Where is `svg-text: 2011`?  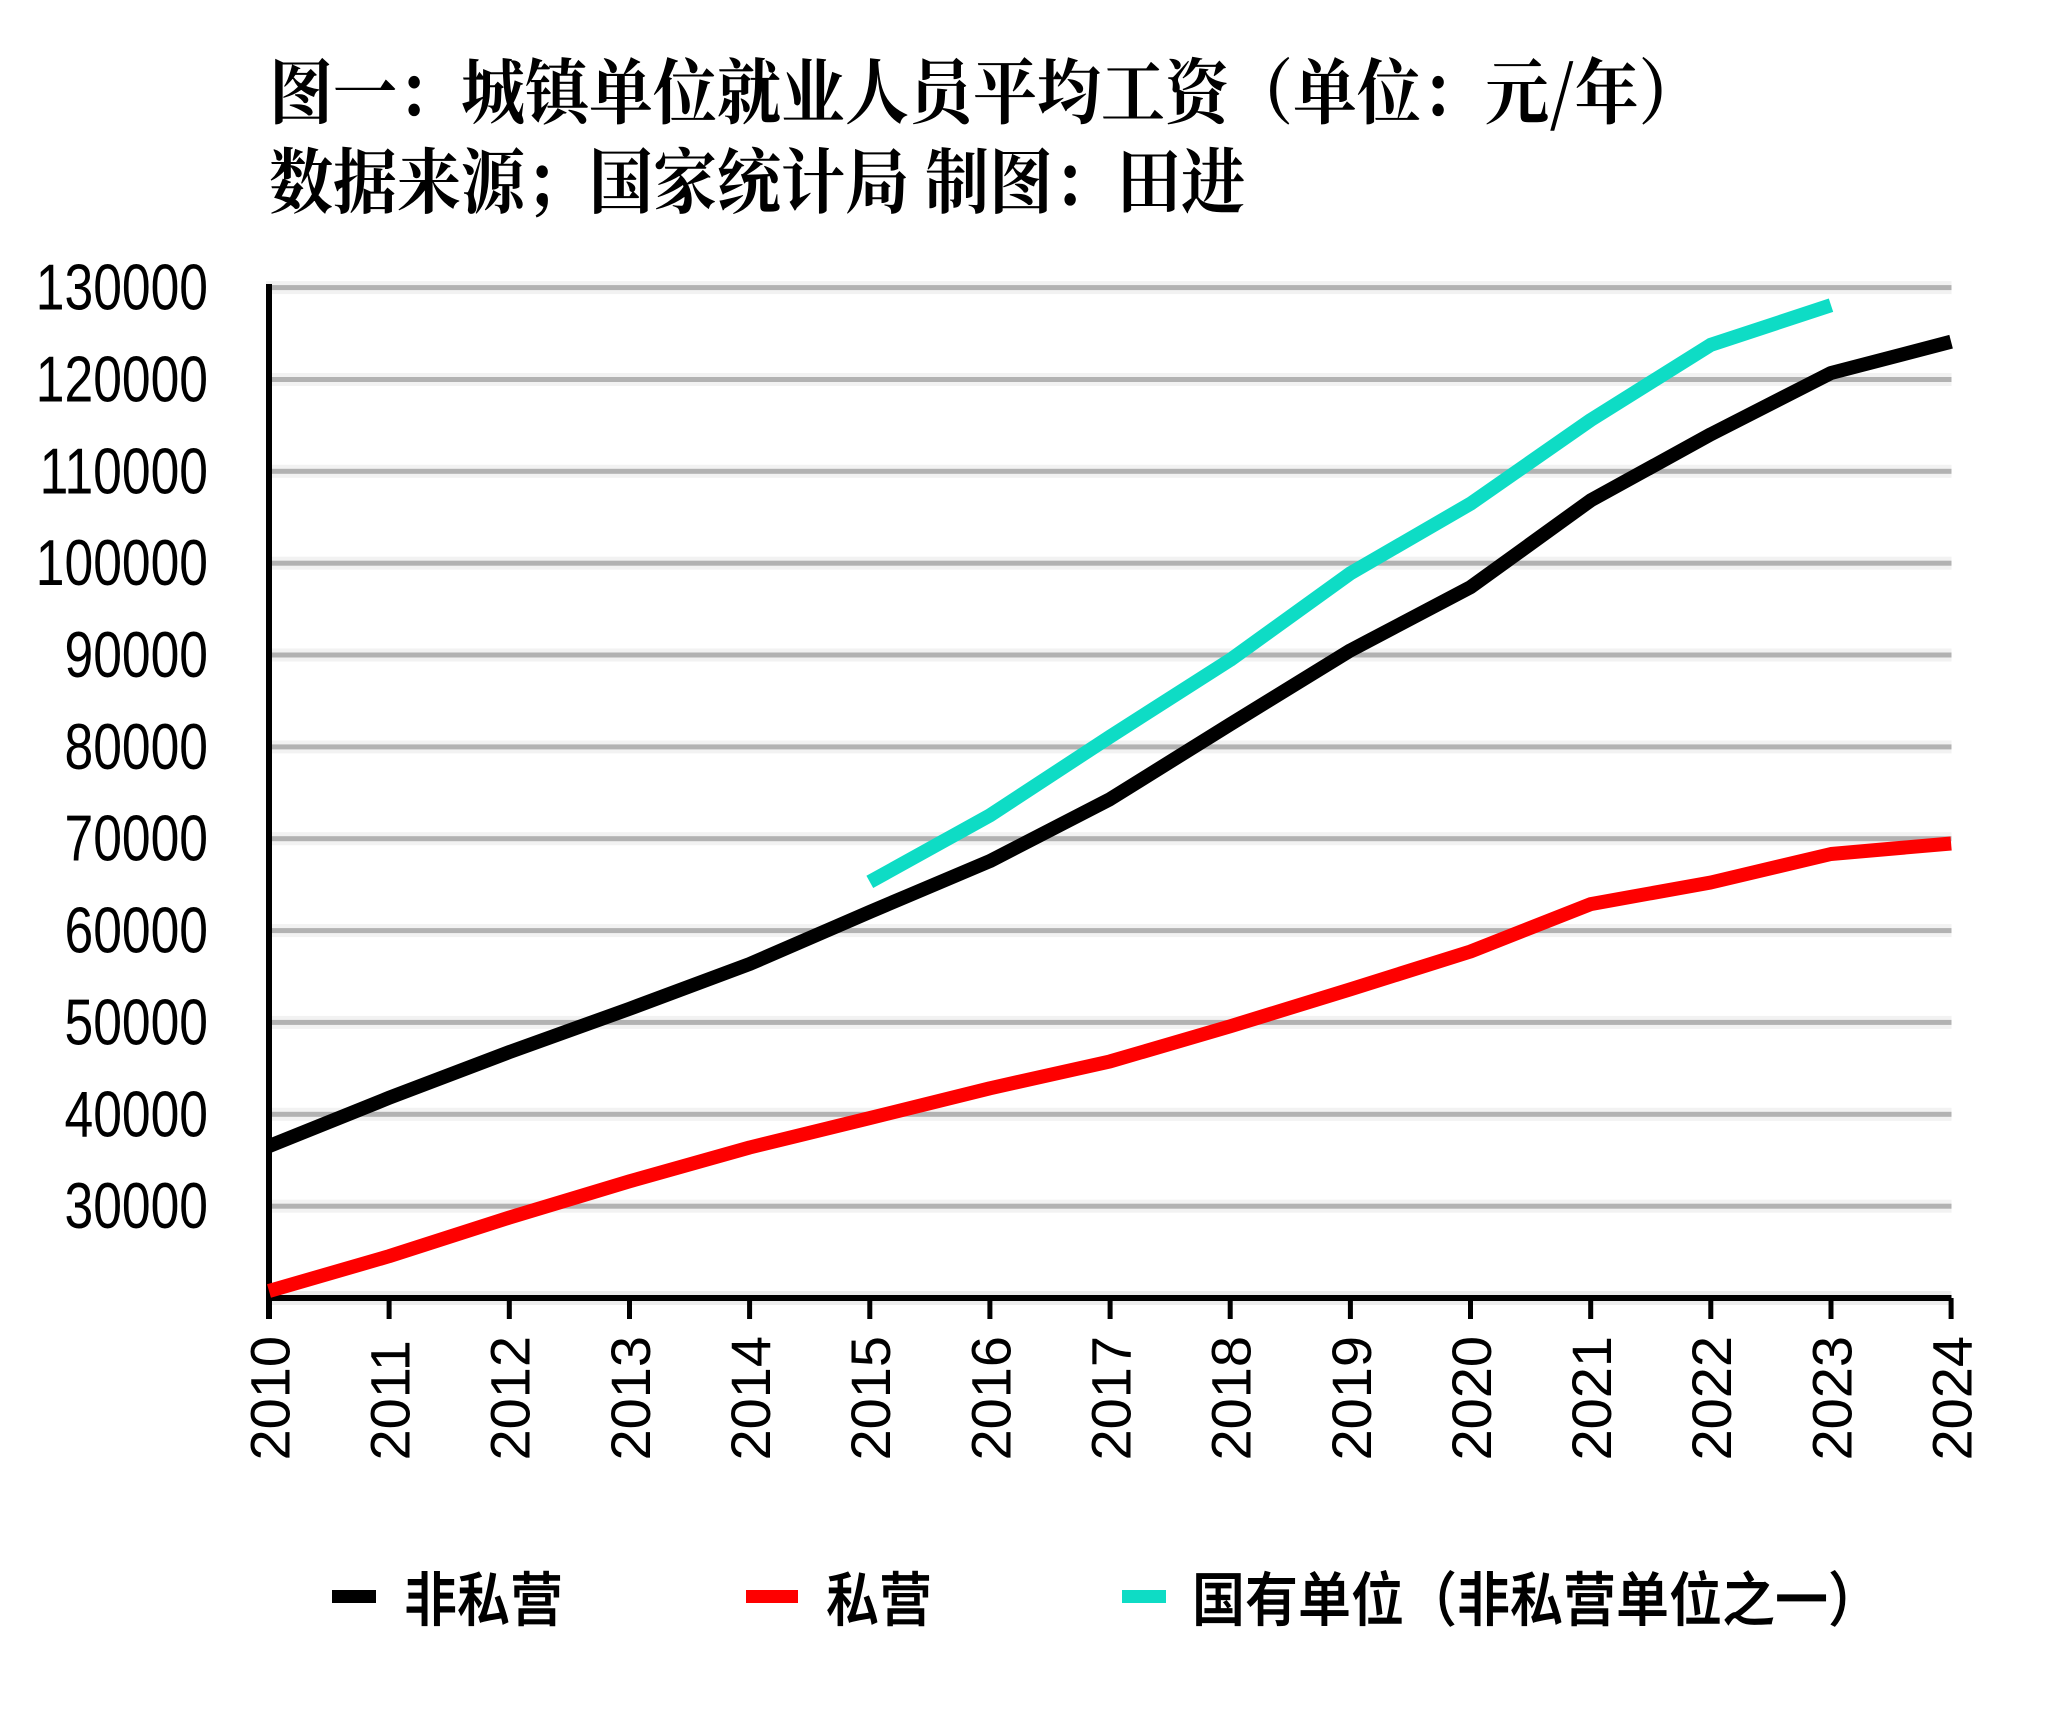 svg-text: 2011 is located at coordinates (390, 1400).